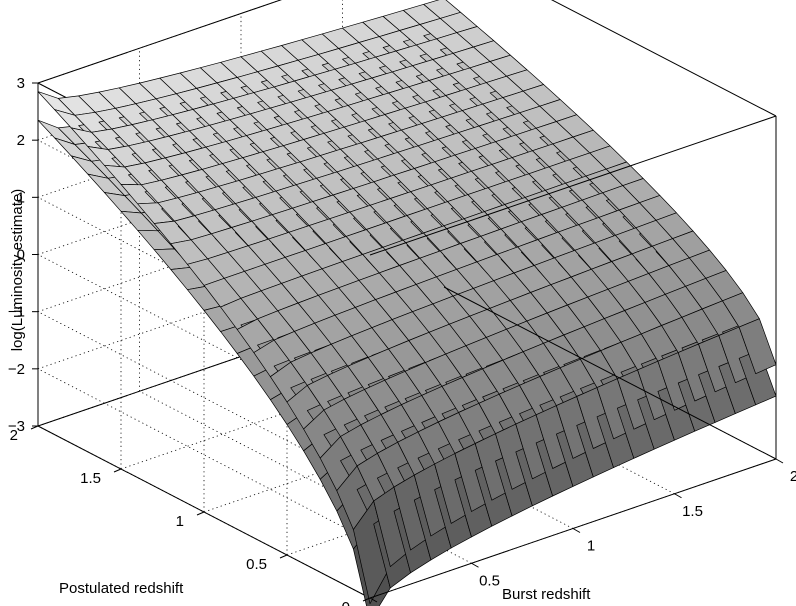 The width and height of the screenshot is (796, 606). What do you see at coordinates (21, 197) in the screenshot?
I see `z-tick-label: 1` at bounding box center [21, 197].